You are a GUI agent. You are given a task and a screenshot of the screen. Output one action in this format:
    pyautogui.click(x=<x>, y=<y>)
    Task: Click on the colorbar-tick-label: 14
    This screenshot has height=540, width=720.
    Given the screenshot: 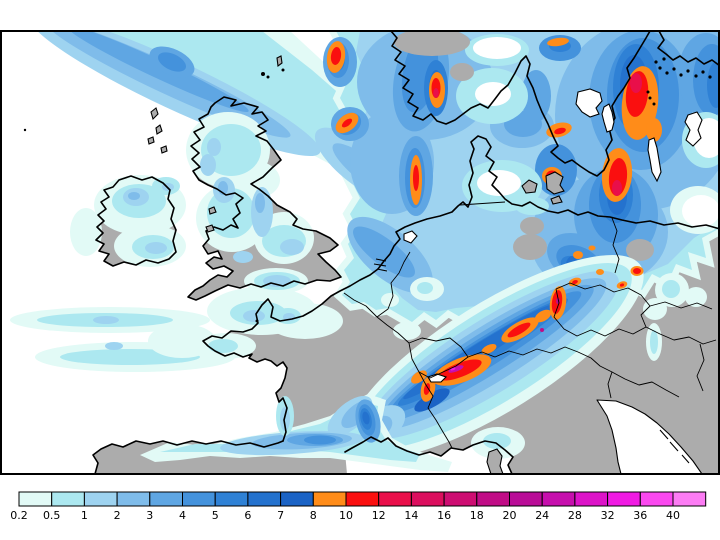 What is the action you would take?
    pyautogui.click(x=411, y=515)
    